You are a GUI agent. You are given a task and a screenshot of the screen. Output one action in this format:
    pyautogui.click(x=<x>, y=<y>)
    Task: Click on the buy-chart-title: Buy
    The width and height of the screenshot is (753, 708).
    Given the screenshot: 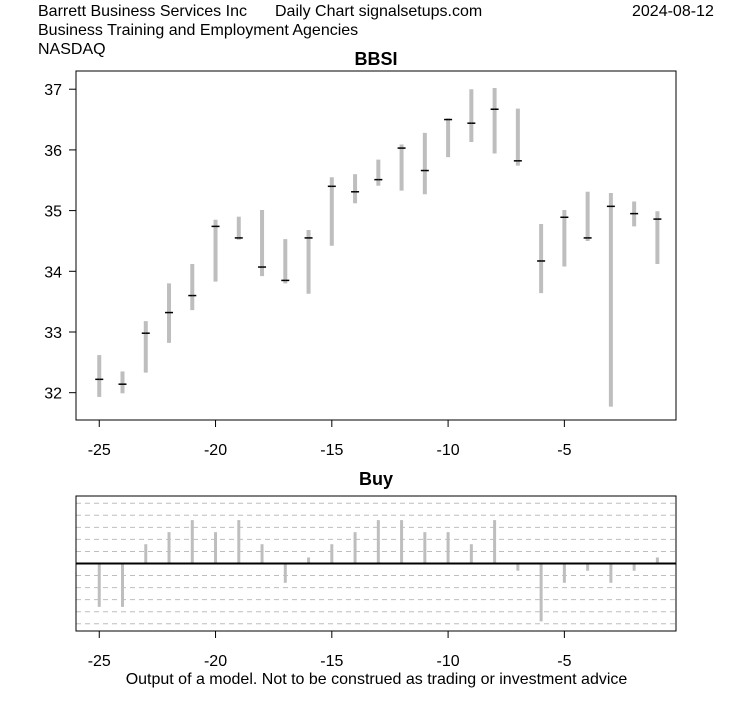 What is the action you would take?
    pyautogui.click(x=375, y=479)
    